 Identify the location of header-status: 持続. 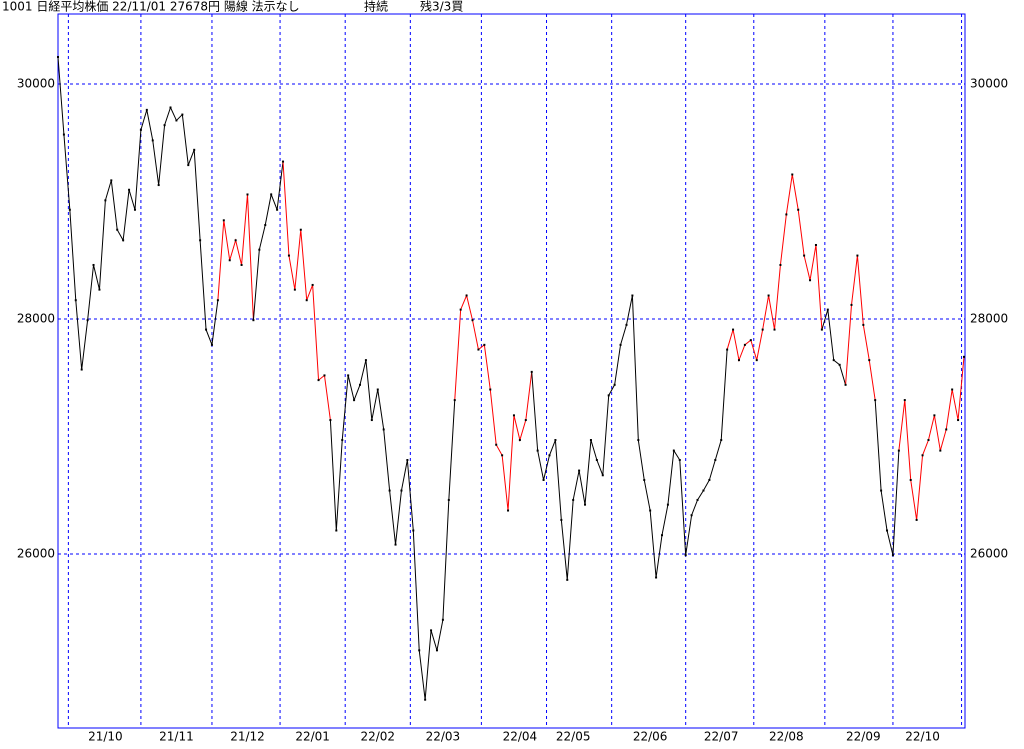
(376, 7).